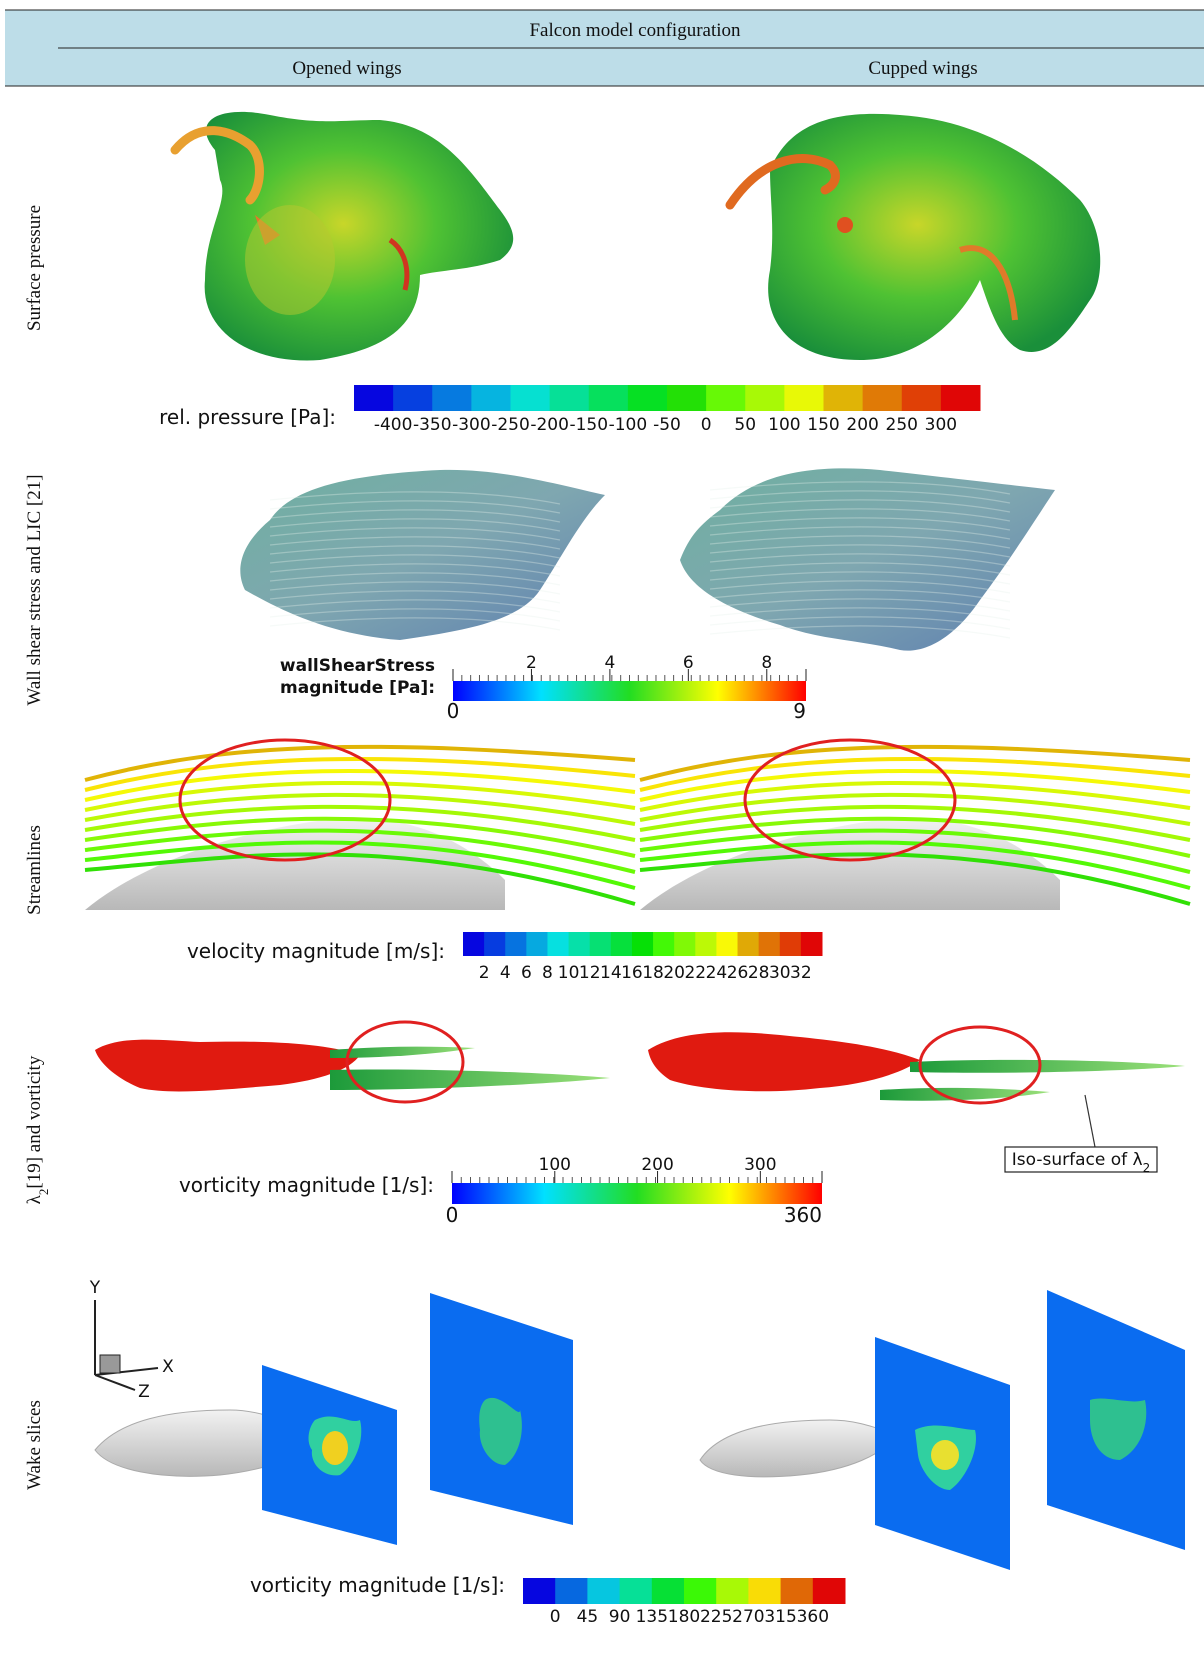 This screenshot has width=1204, height=1653. Describe the element at coordinates (823, 425) in the screenshot. I see `colorbar-tick-label: 150` at that location.